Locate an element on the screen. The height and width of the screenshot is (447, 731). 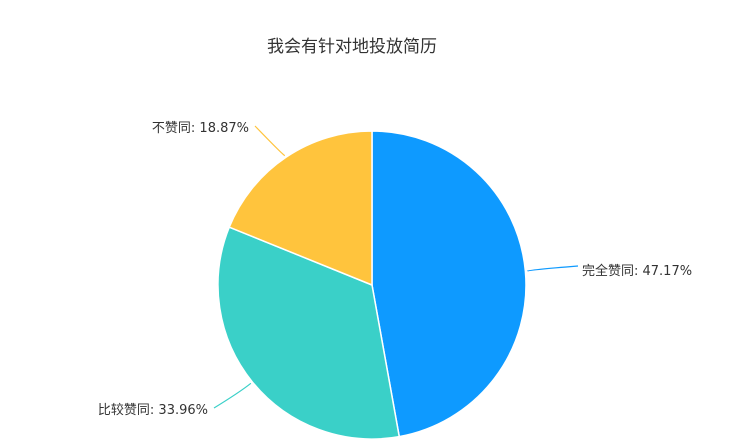
slice-label-2: 不赞同: 18.87% is located at coordinates (200, 128).